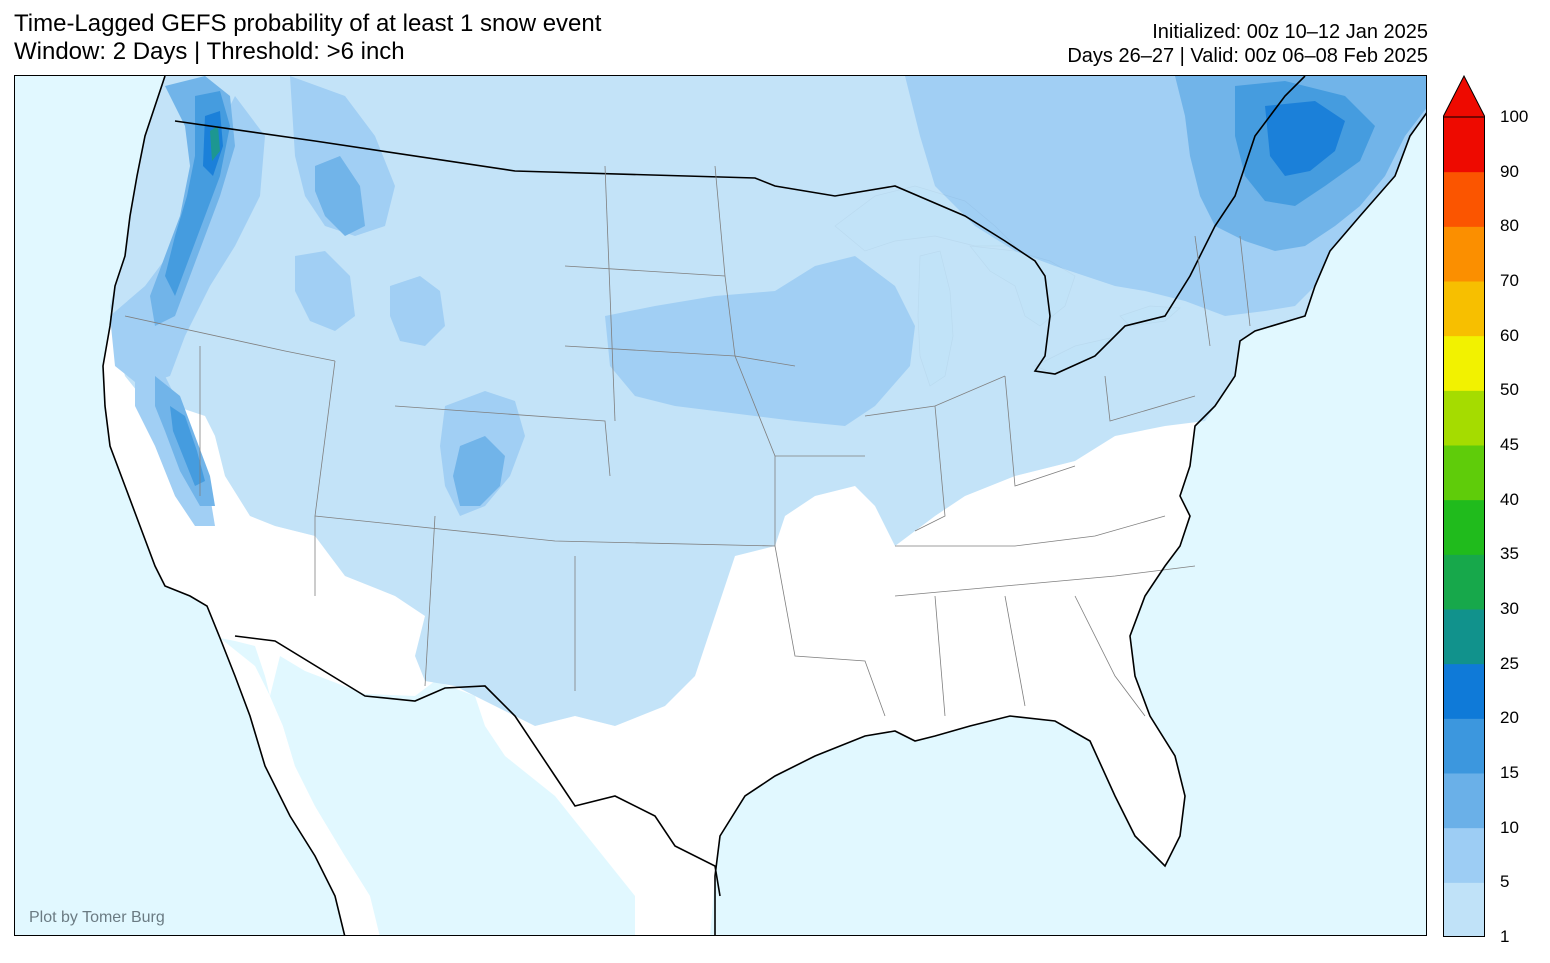 This screenshot has width=1550, height=963. What do you see at coordinates (1509, 718) in the screenshot?
I see `colorbar-tick-label: 20` at bounding box center [1509, 718].